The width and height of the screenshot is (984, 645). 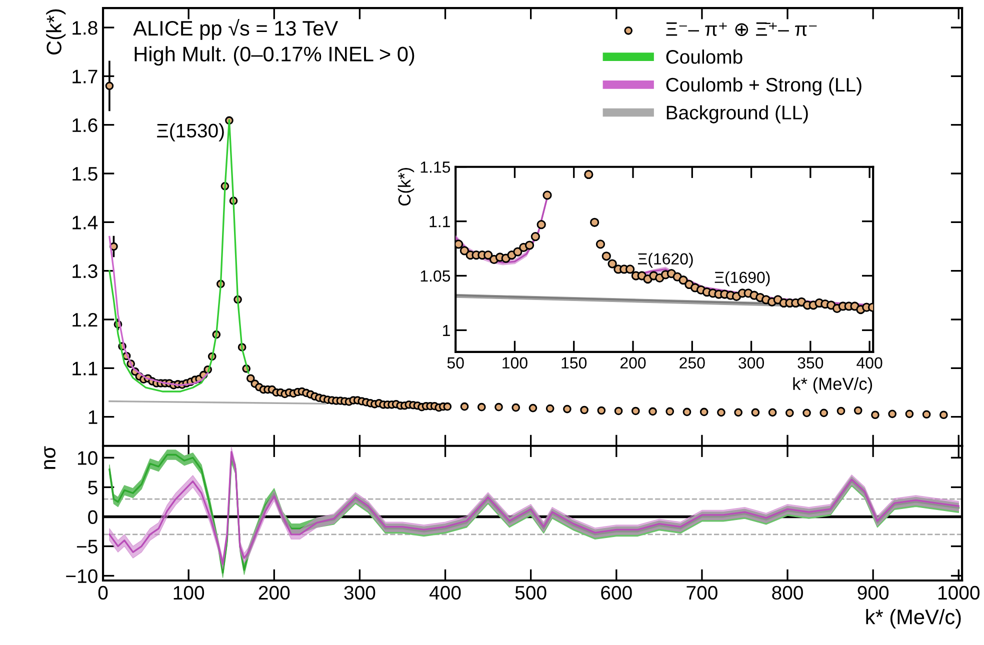 What do you see at coordinates (103, 593) in the screenshot?
I see `x-tick-label: 0` at bounding box center [103, 593].